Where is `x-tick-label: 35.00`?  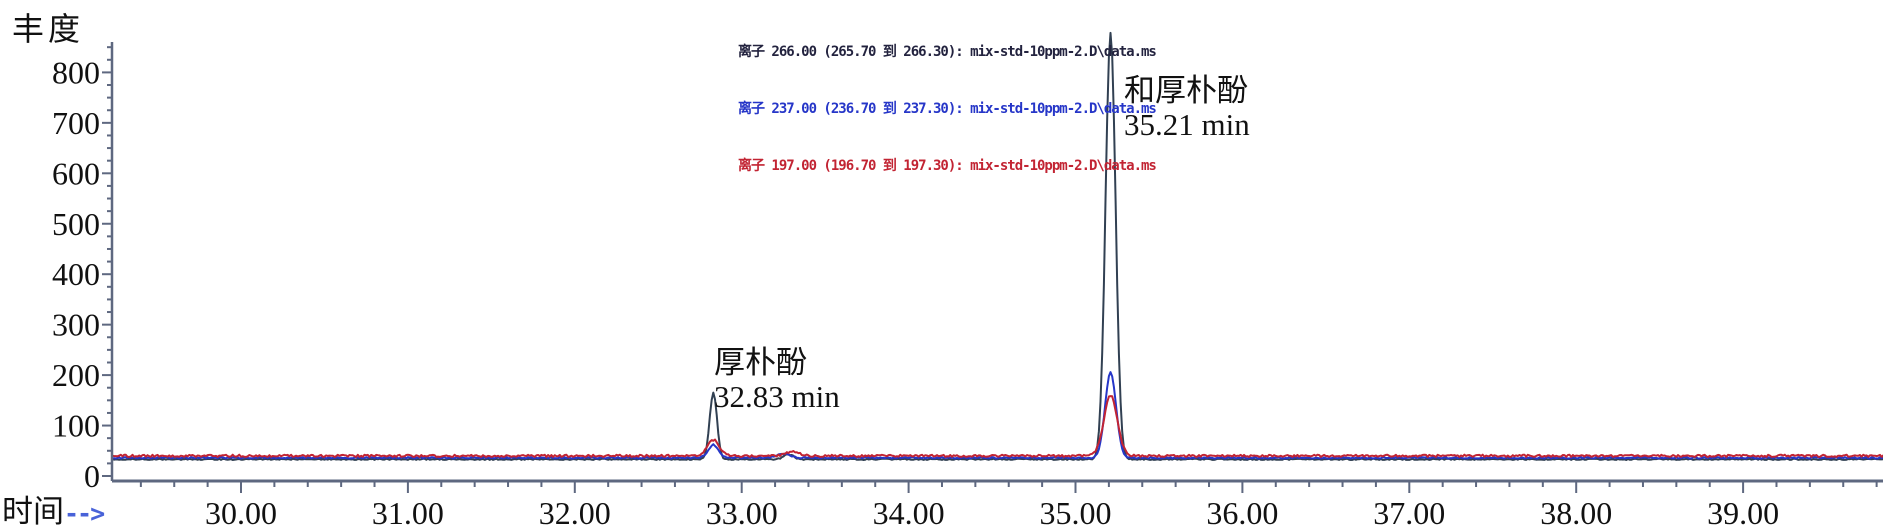 x-tick-label: 35.00 is located at coordinates (1076, 512).